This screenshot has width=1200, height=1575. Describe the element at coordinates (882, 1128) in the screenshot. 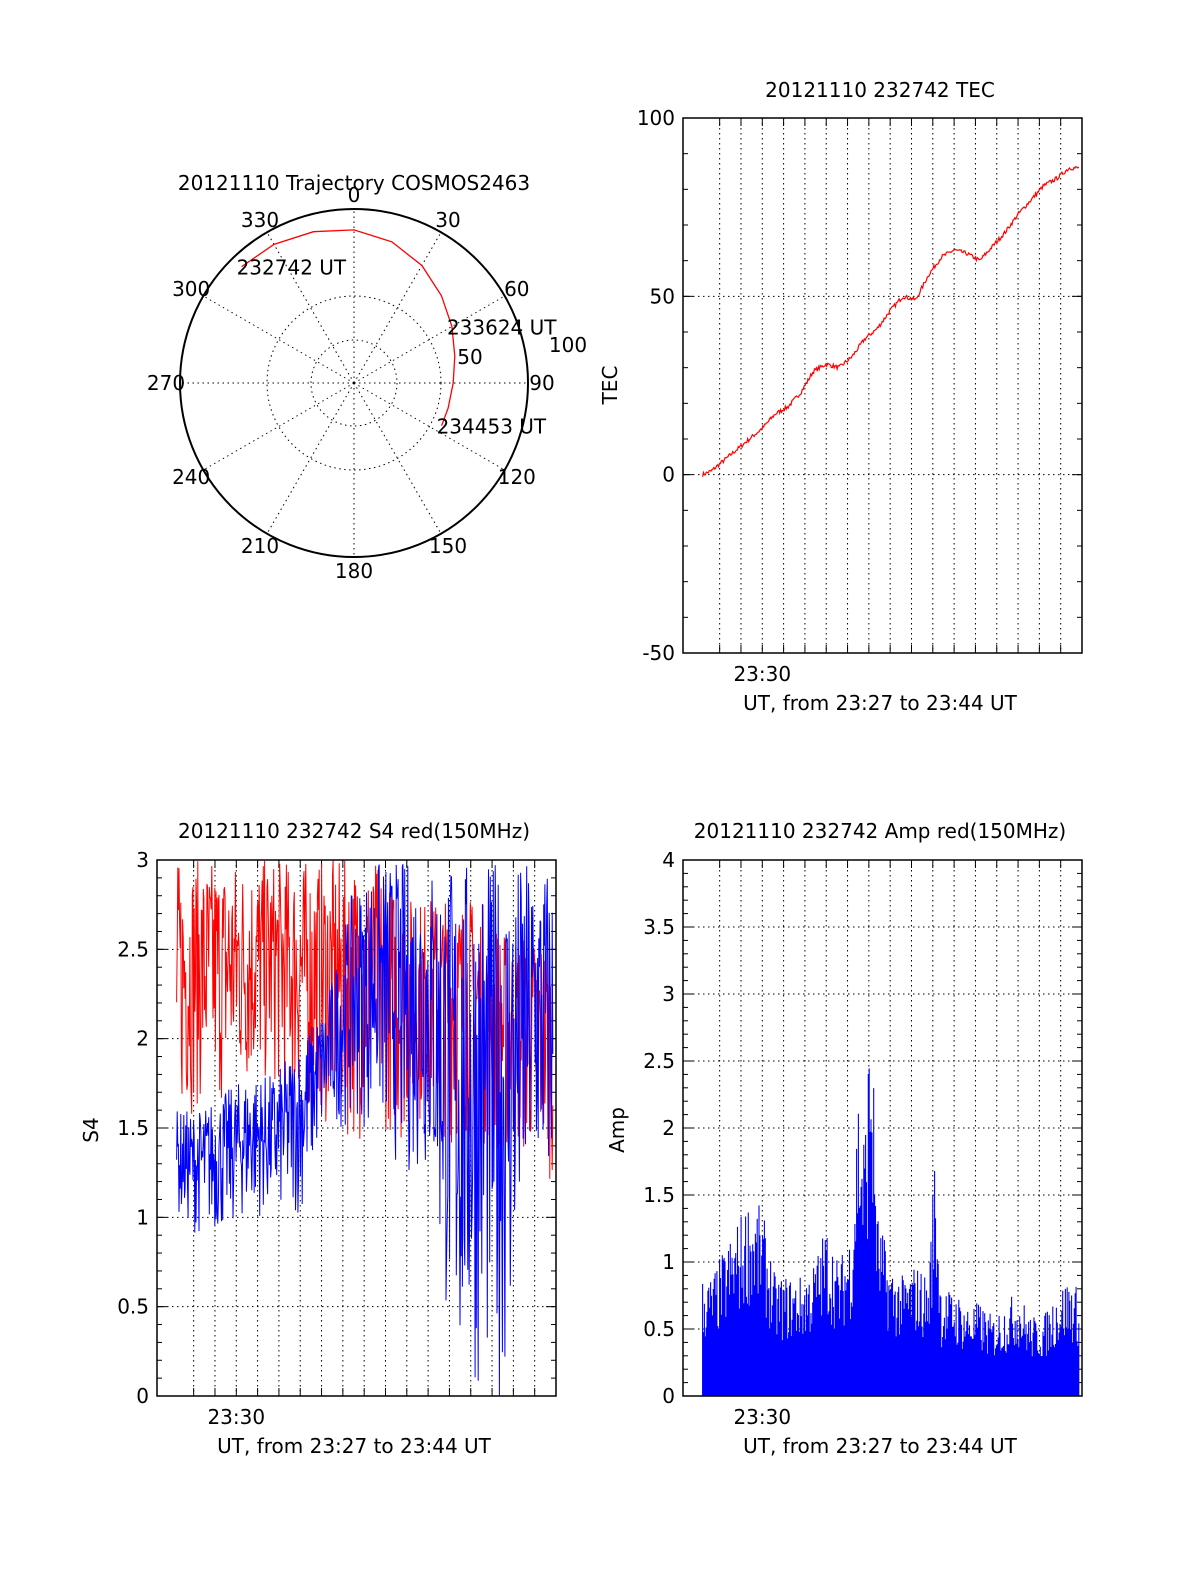

I see `amp-plot-frame` at that location.